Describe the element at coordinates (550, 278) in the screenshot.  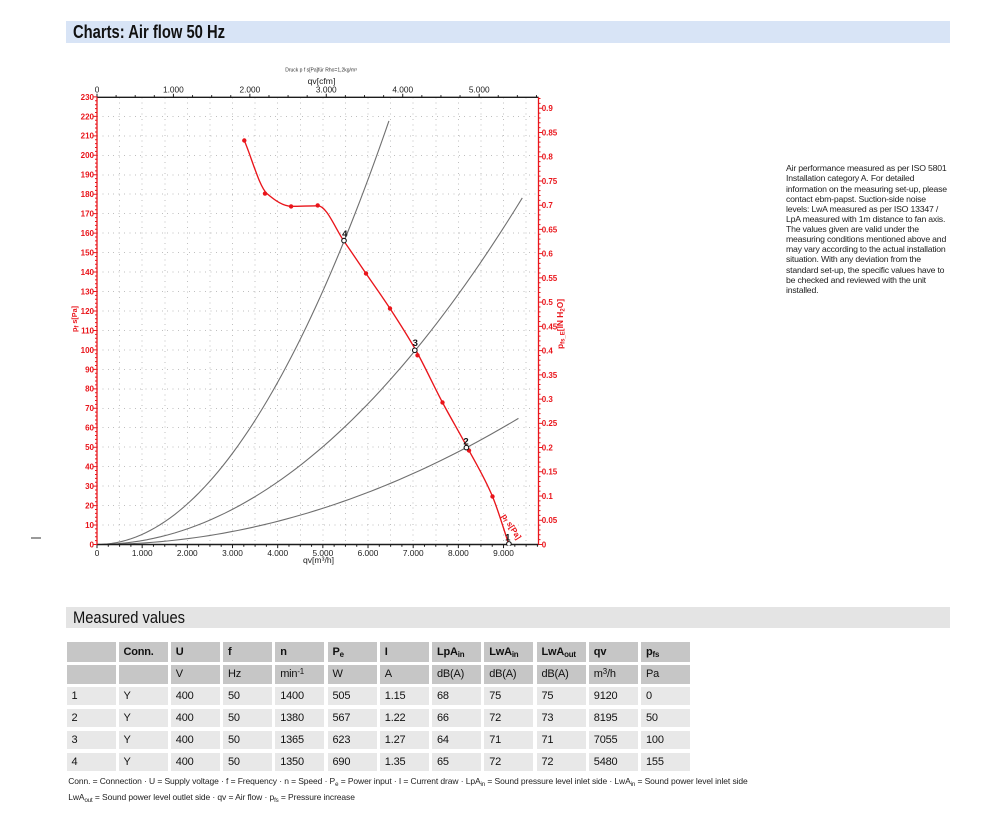
I see `svg-text: 0.55` at that location.